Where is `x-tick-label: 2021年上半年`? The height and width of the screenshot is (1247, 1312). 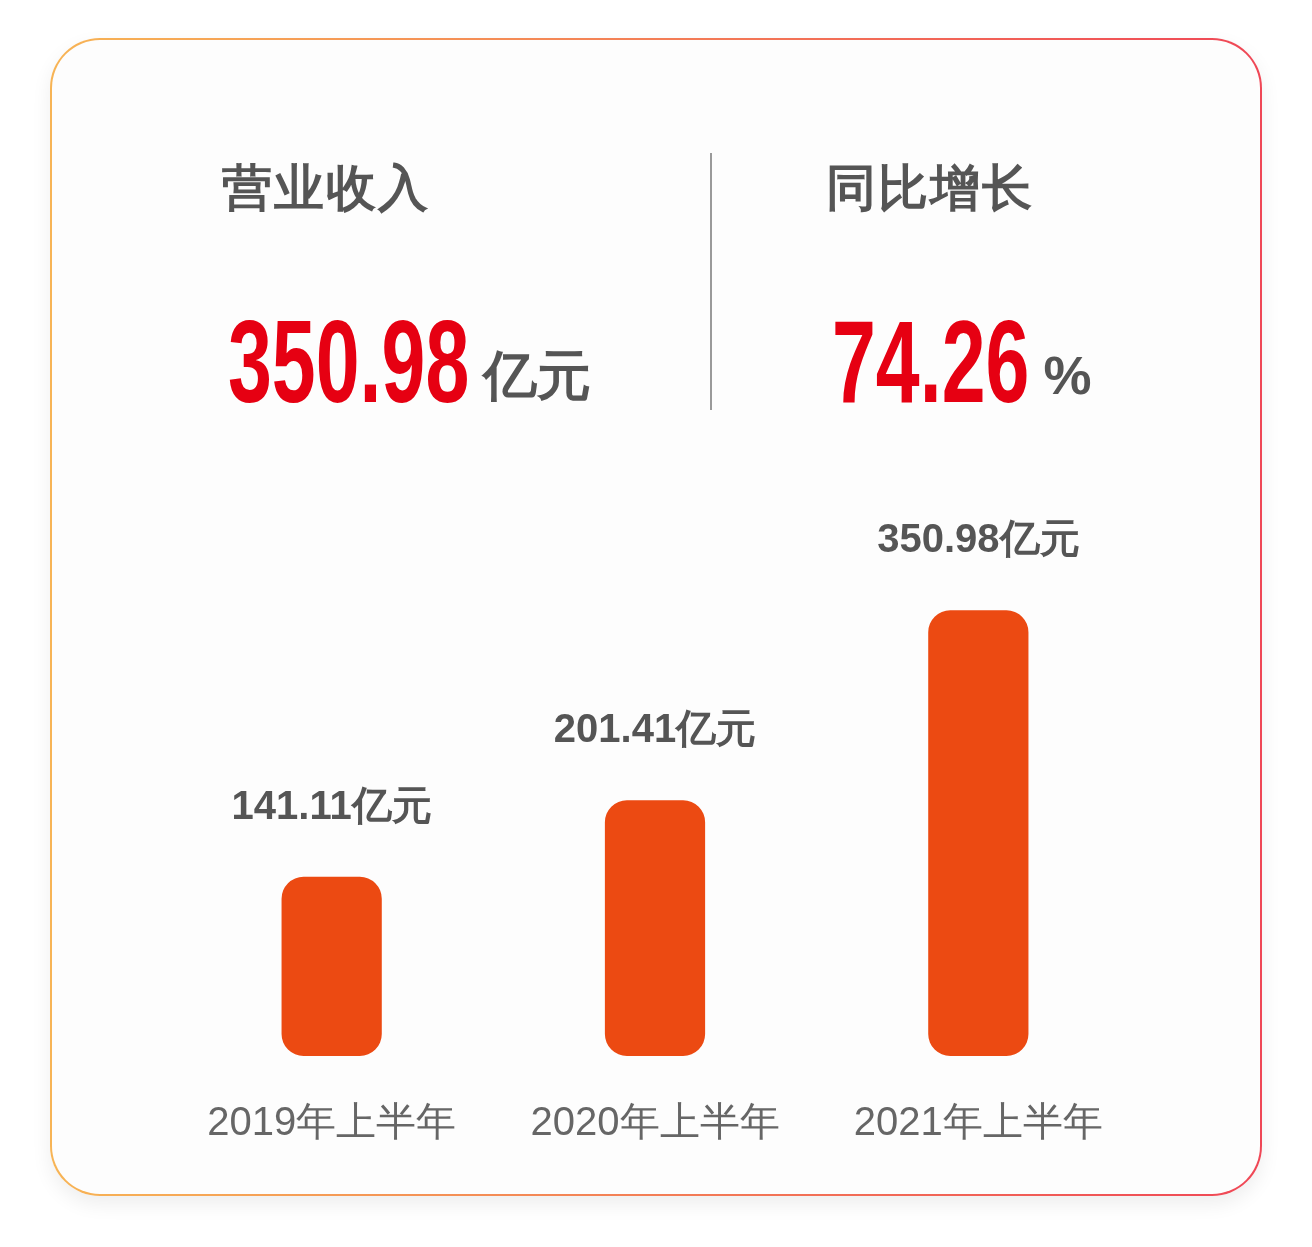
x-tick-label: 2021年上半年 is located at coordinates (978, 1121).